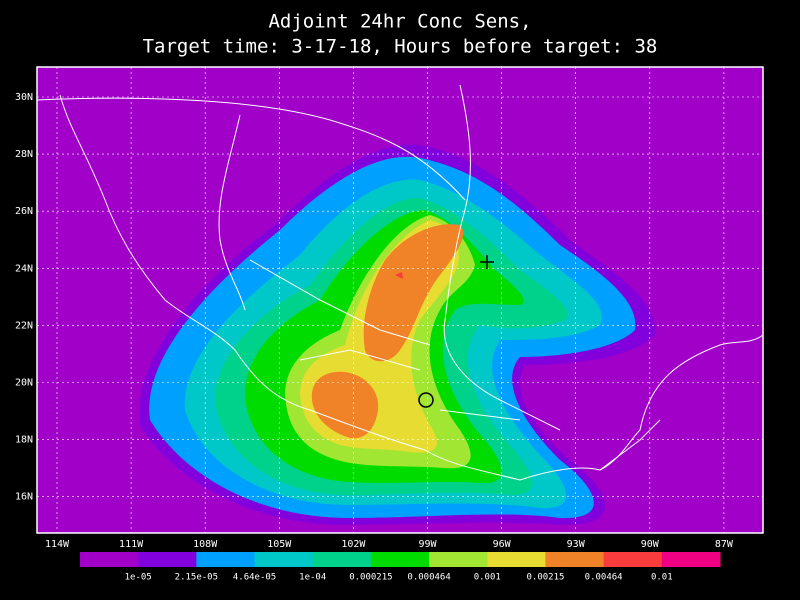  Describe the element at coordinates (370, 578) in the screenshot. I see `colorbar-label: 0.000215` at that location.